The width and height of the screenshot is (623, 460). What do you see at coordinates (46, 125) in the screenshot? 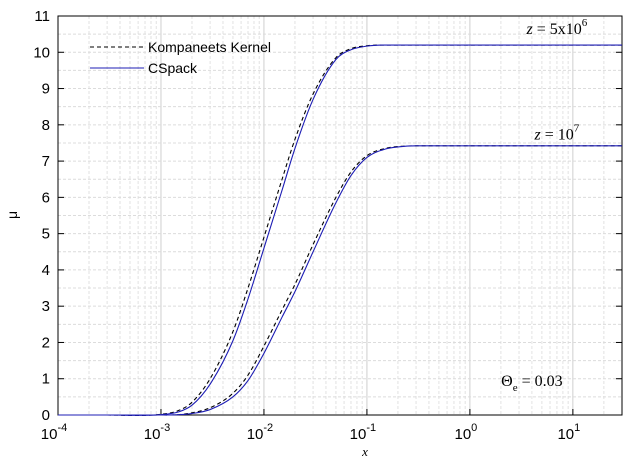
I see `y-tick-label: 8` at bounding box center [46, 125].